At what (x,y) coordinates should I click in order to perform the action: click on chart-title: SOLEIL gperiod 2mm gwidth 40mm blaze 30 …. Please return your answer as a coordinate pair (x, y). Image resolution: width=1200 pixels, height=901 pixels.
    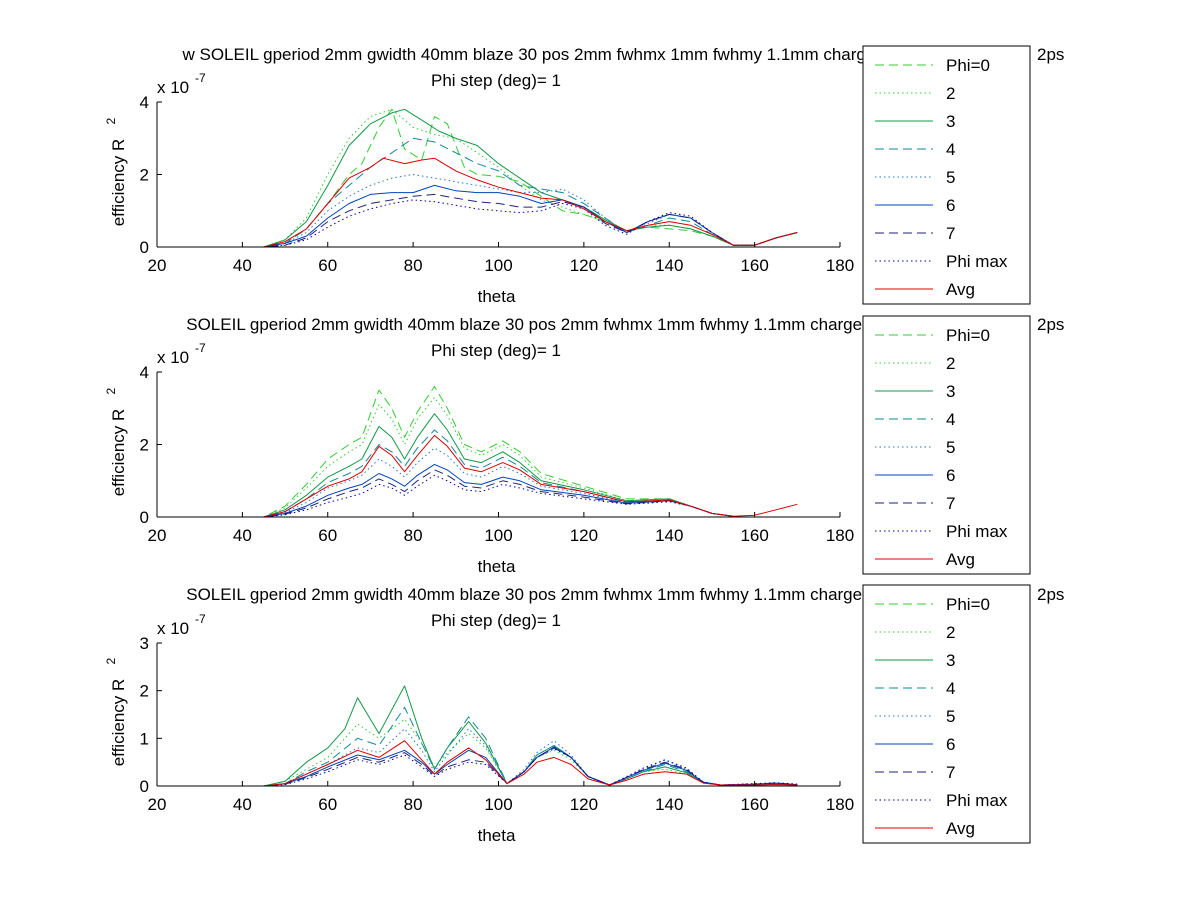
    Looking at the image, I should click on (535, 594).